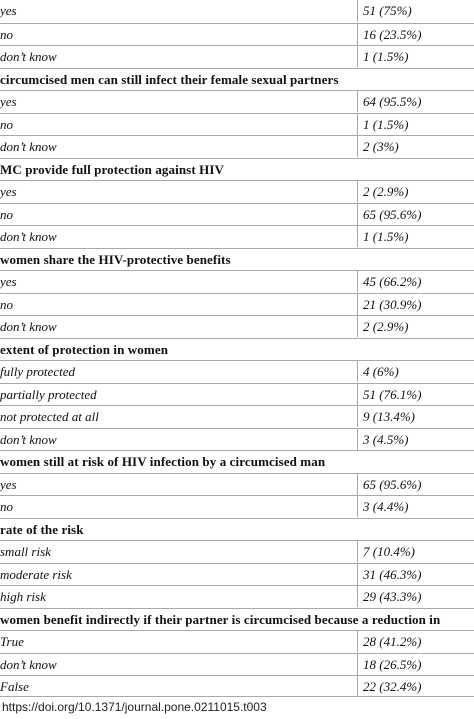  What do you see at coordinates (387, 10) in the screenshot?
I see `count-percent-cell: 51 (75%)` at bounding box center [387, 10].